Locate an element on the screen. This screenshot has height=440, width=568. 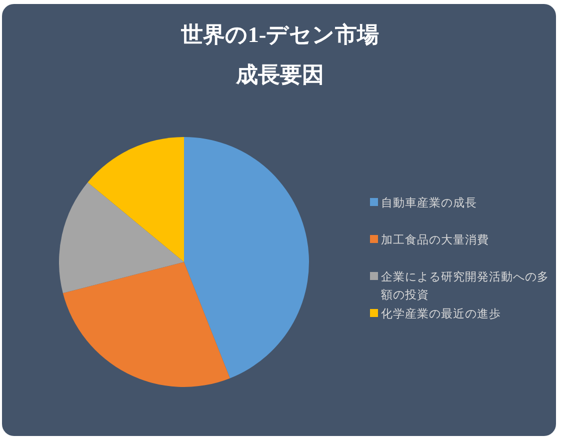
title: 世界の1-デセン市場 is located at coordinates (280, 34).